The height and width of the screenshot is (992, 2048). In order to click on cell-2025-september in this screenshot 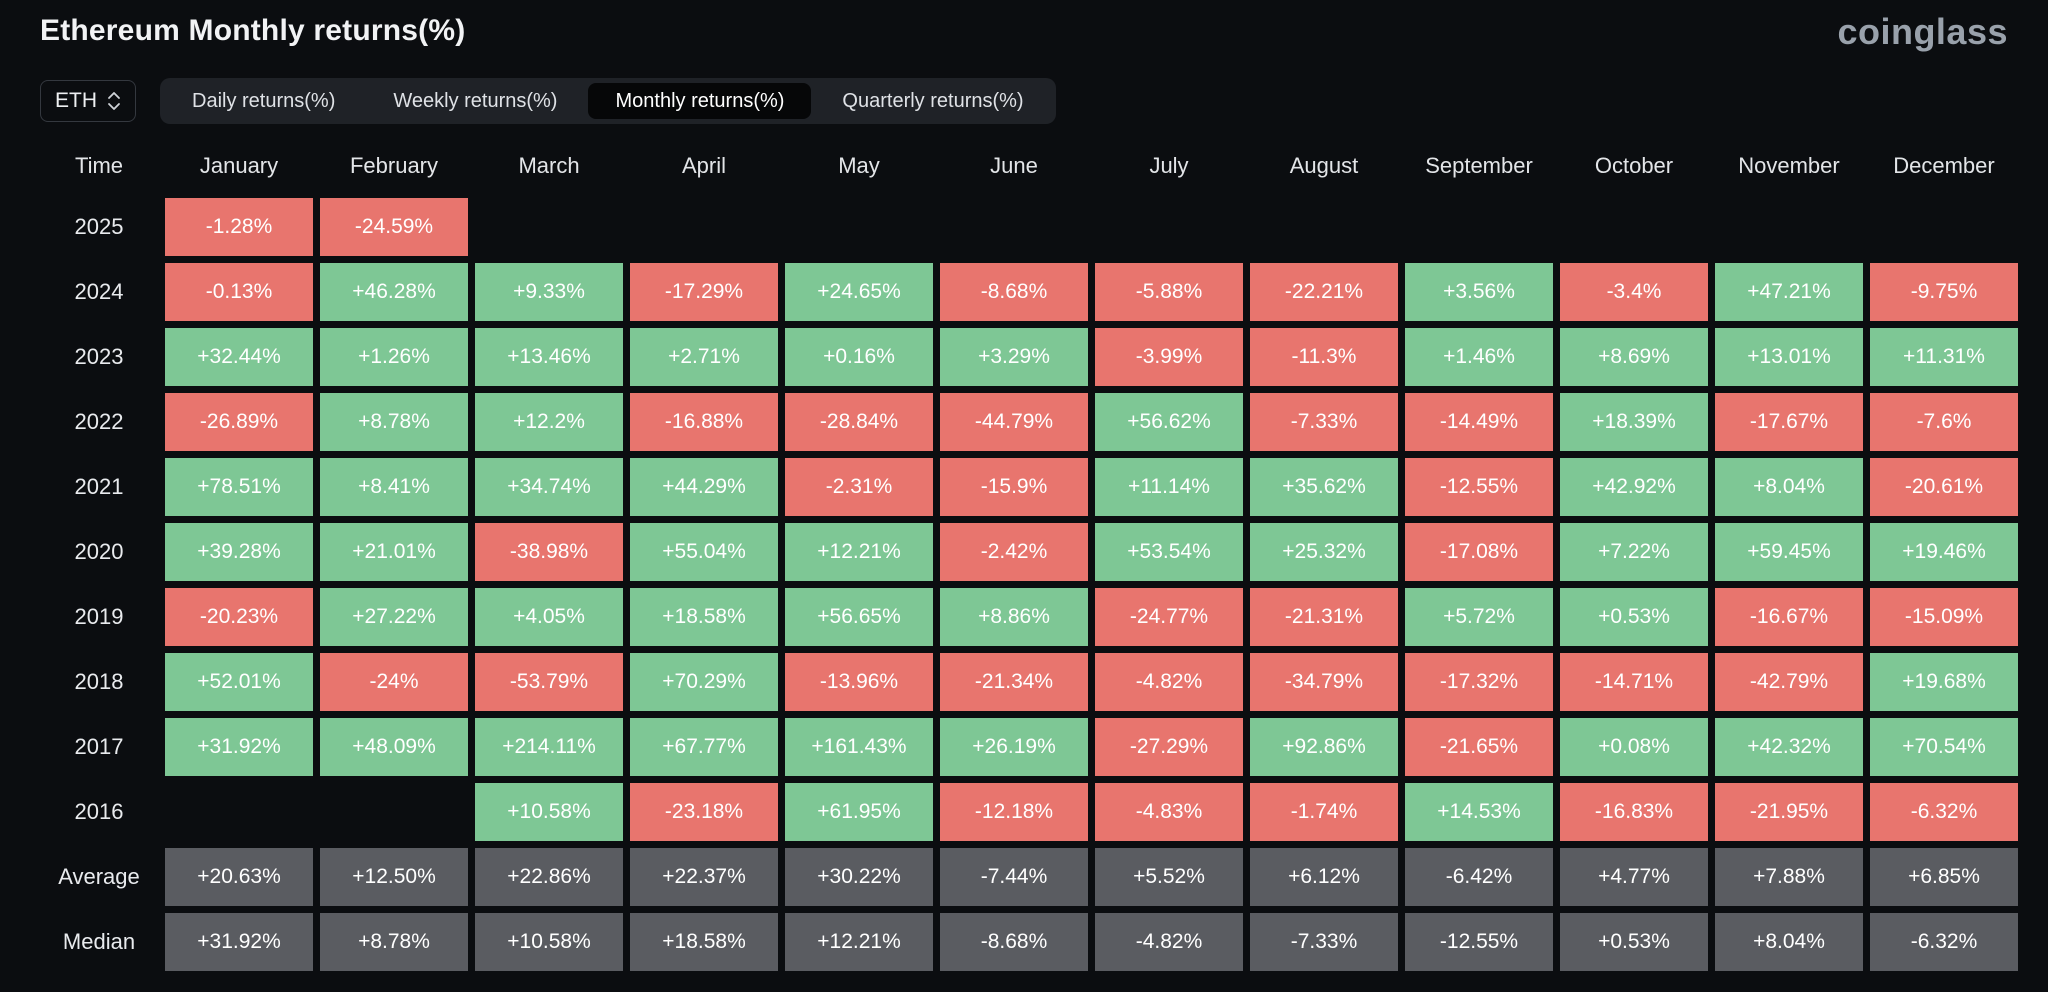, I will do `click(1479, 227)`.